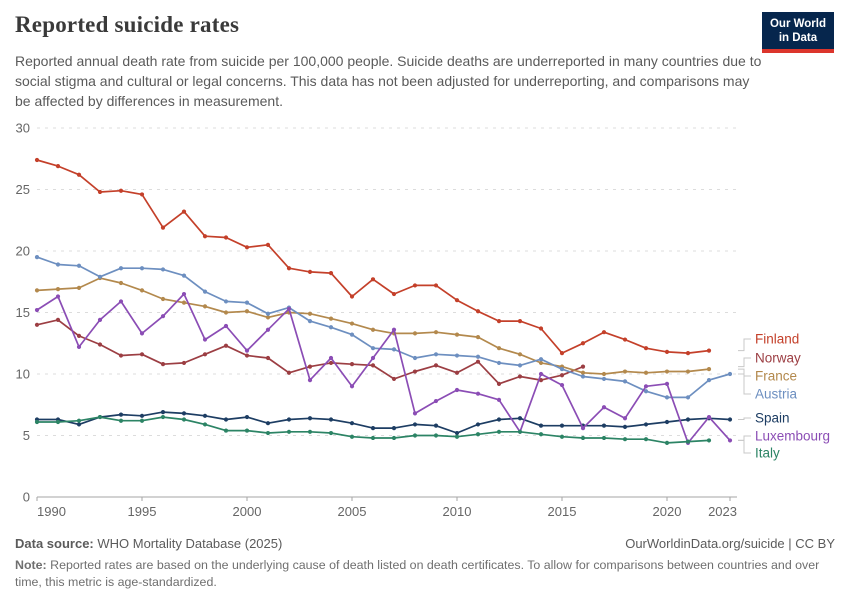 Image resolution: width=850 pixels, height=600 pixels. What do you see at coordinates (142, 333) in the screenshot?
I see `series-point-luxembourg-1995` at bounding box center [142, 333].